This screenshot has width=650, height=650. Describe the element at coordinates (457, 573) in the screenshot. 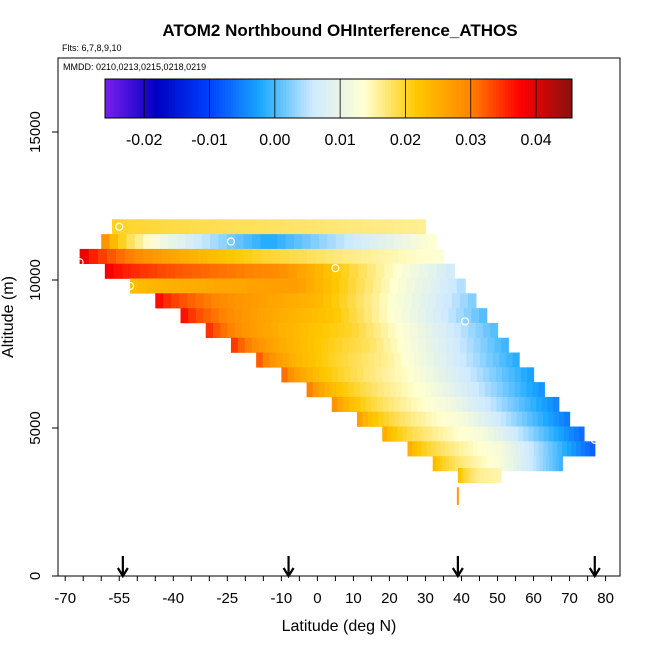

I see `flight-arrow-head` at that location.